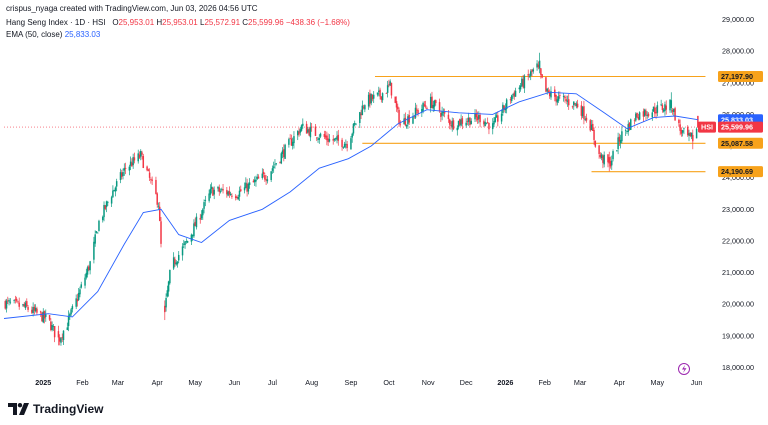  What do you see at coordinates (738, 304) in the screenshot?
I see `y-tick-label: 20,000.00` at bounding box center [738, 304].